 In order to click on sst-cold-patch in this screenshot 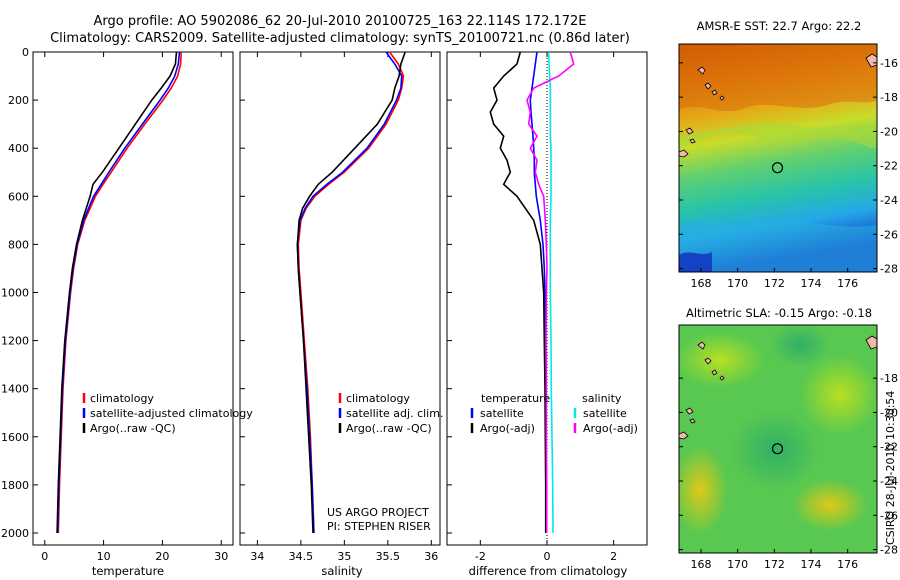, I will do `click(695, 262)`.